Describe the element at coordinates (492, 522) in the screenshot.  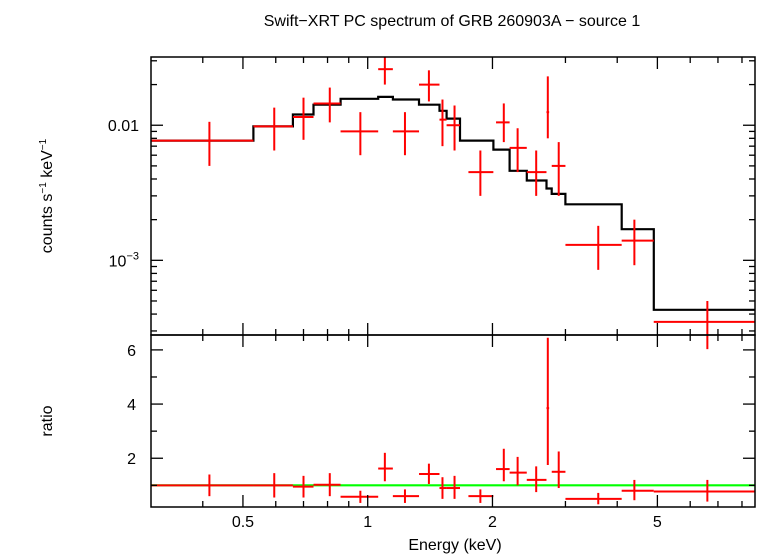
I see `x-tick-label: 2` at that location.